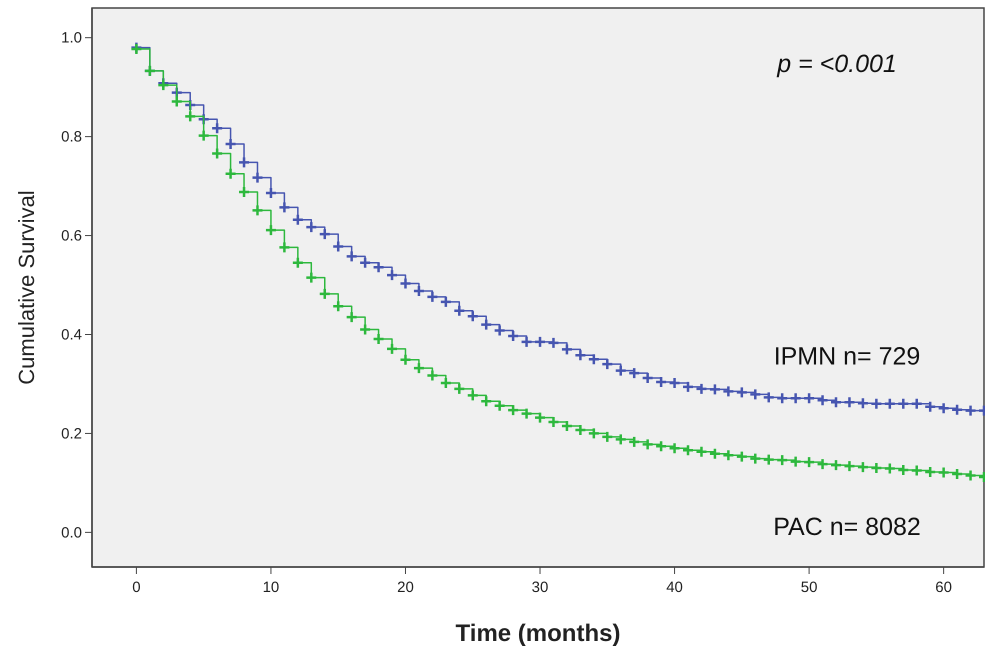 This screenshot has height=653, width=985. What do you see at coordinates (836, 64) in the screenshot?
I see `annotation: p = <0.001` at bounding box center [836, 64].